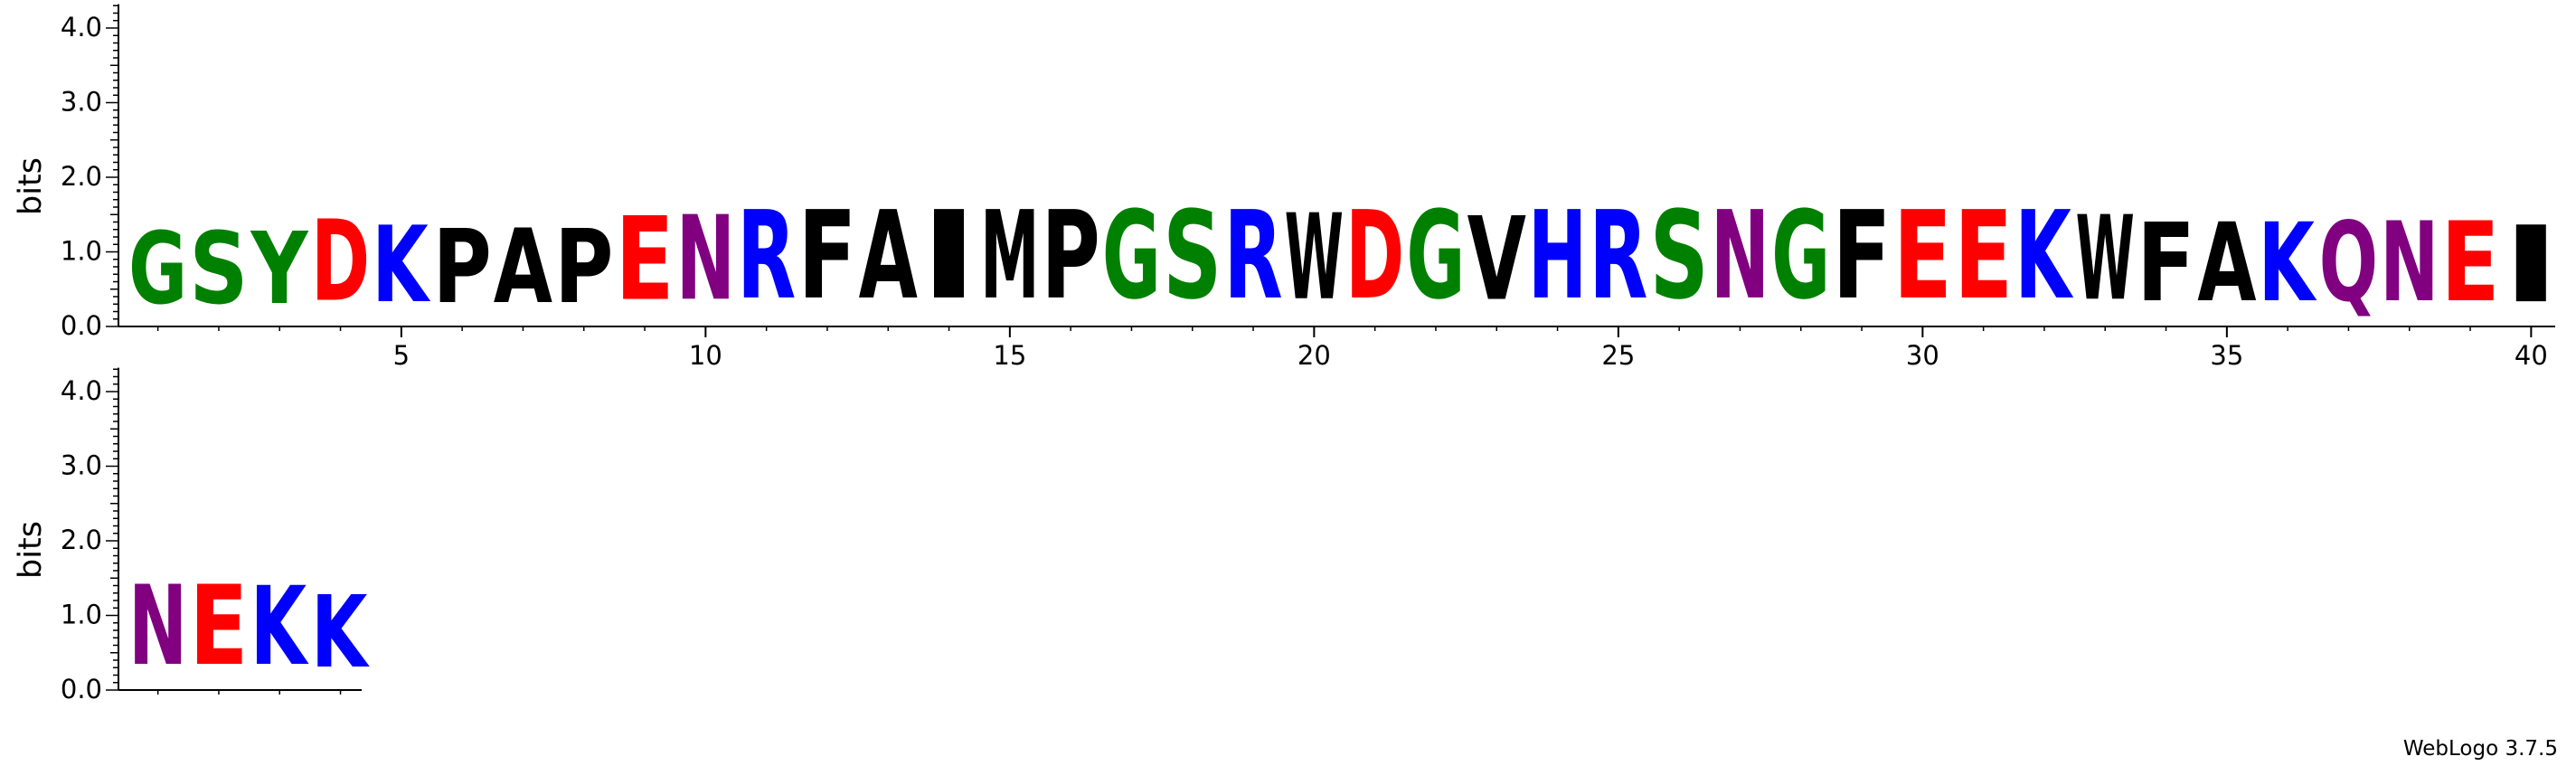  Describe the element at coordinates (401, 355) in the screenshot. I see `x-tick-label: 5` at that location.